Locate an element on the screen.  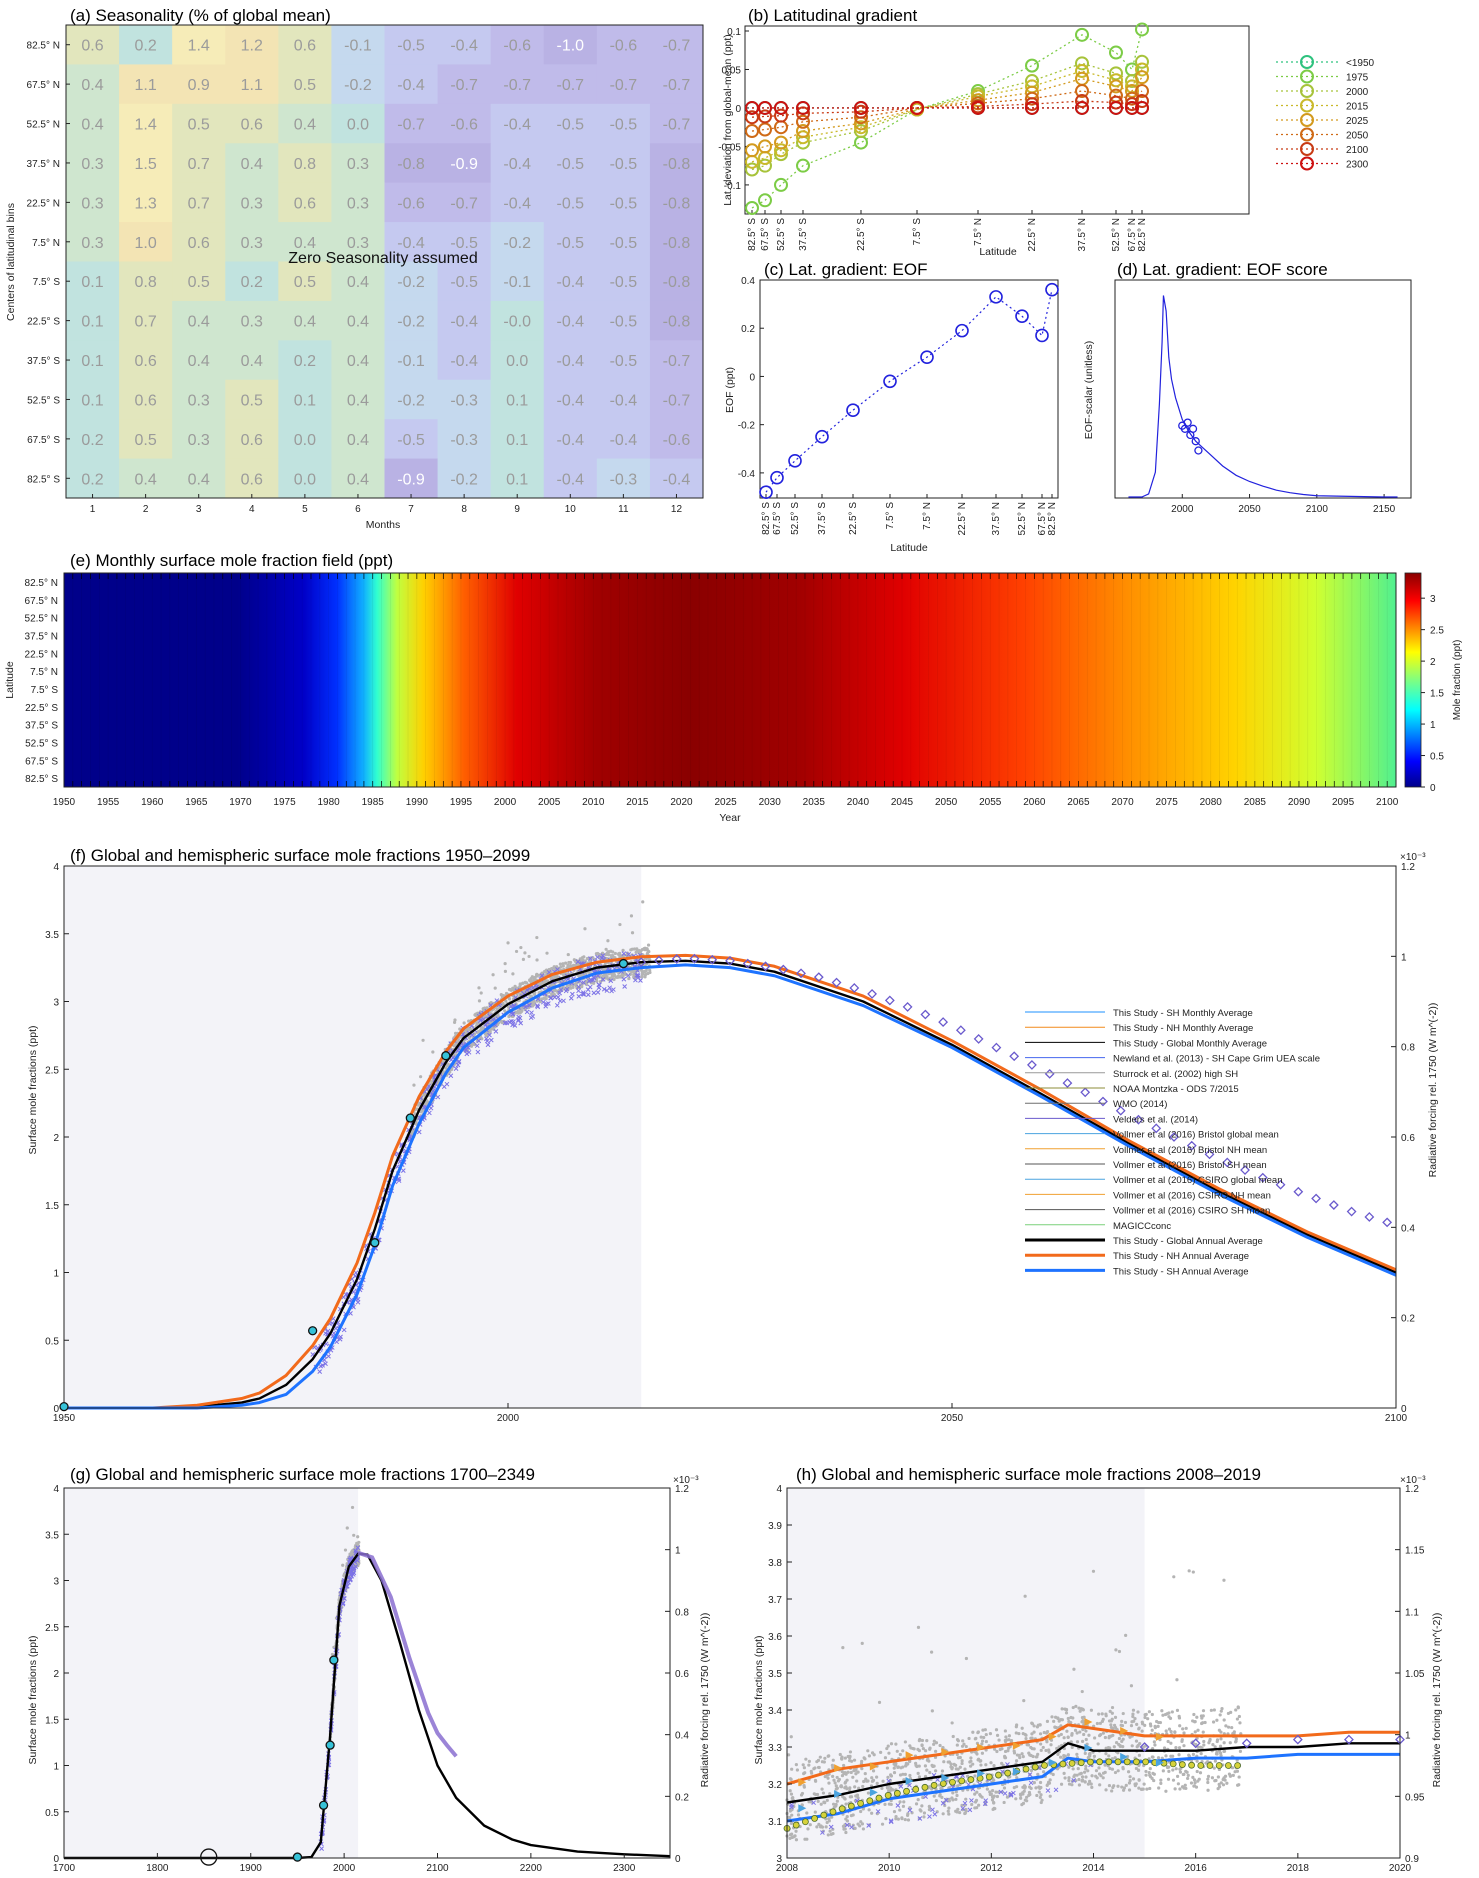
x-tick-label: 1985 is located at coordinates (373, 802).